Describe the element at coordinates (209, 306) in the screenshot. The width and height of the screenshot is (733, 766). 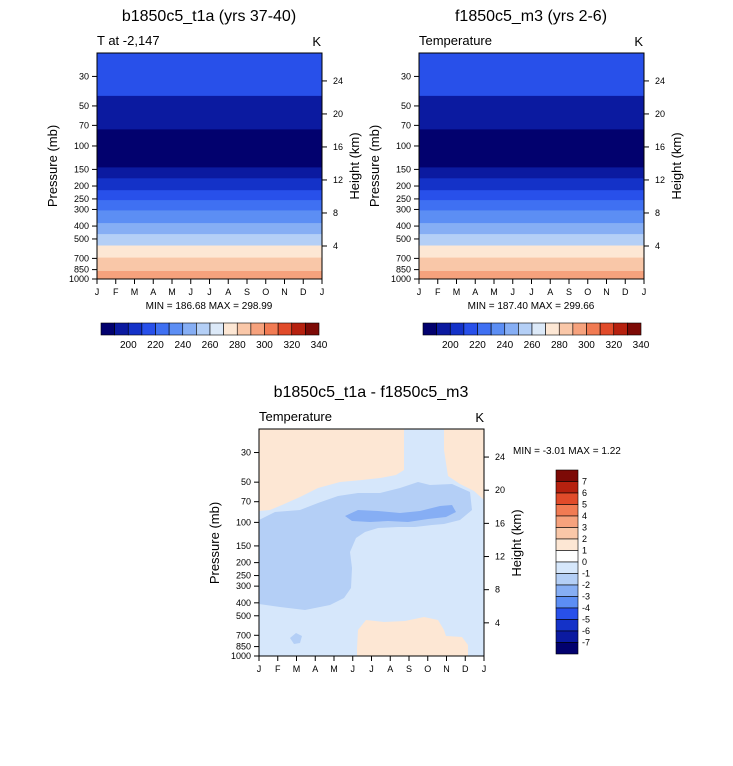
I see `min-max-label: MIN = 186.68 MAX = 298.99` at that location.